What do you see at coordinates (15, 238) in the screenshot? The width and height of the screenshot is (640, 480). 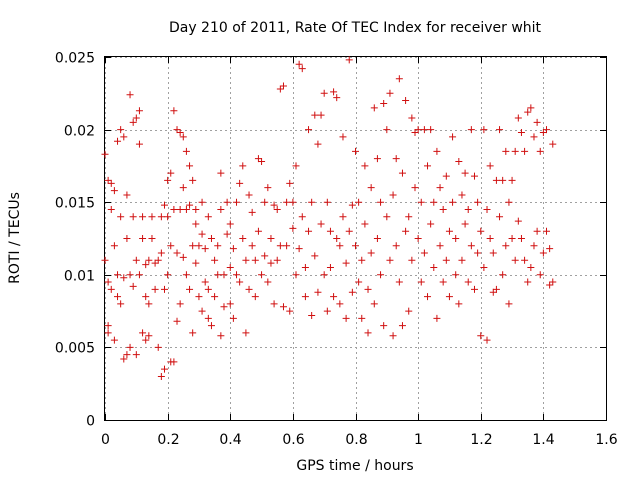 I see `y-axis-label: ROTI / TECUs` at bounding box center [15, 238].